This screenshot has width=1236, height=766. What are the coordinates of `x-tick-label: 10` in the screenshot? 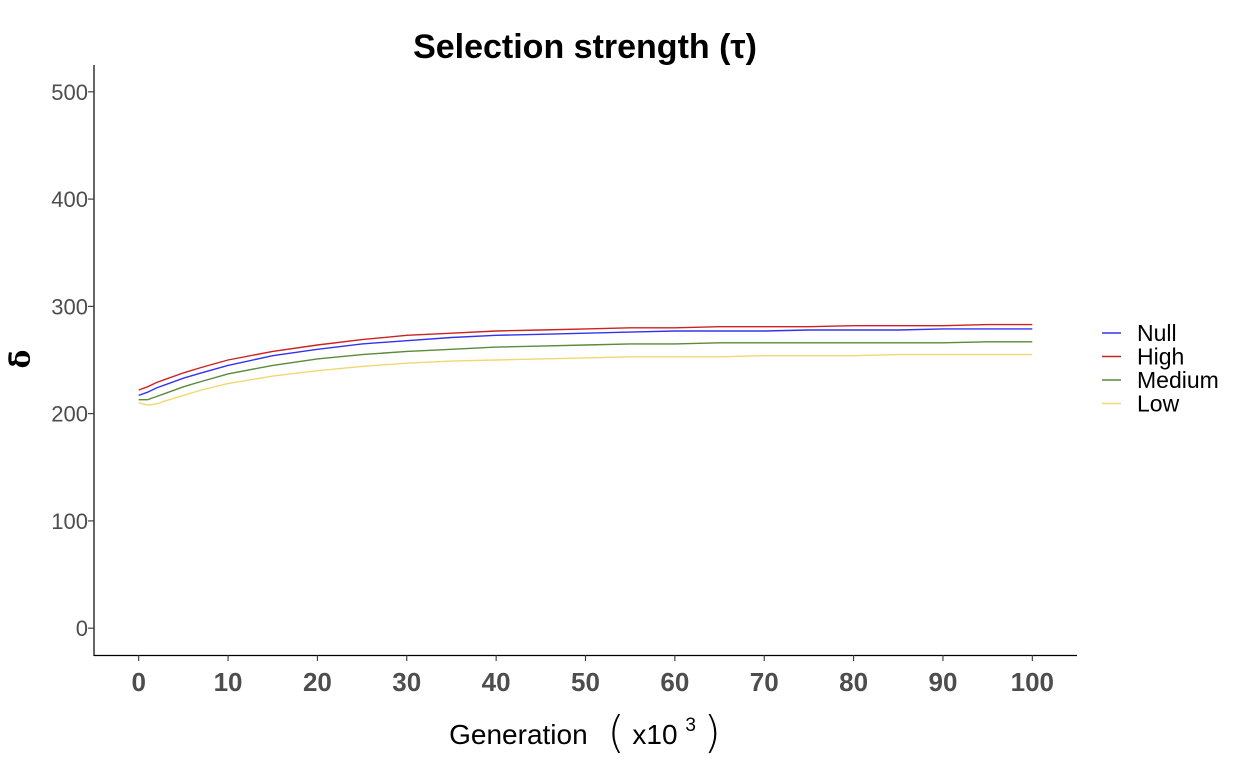 It's located at (228, 682).